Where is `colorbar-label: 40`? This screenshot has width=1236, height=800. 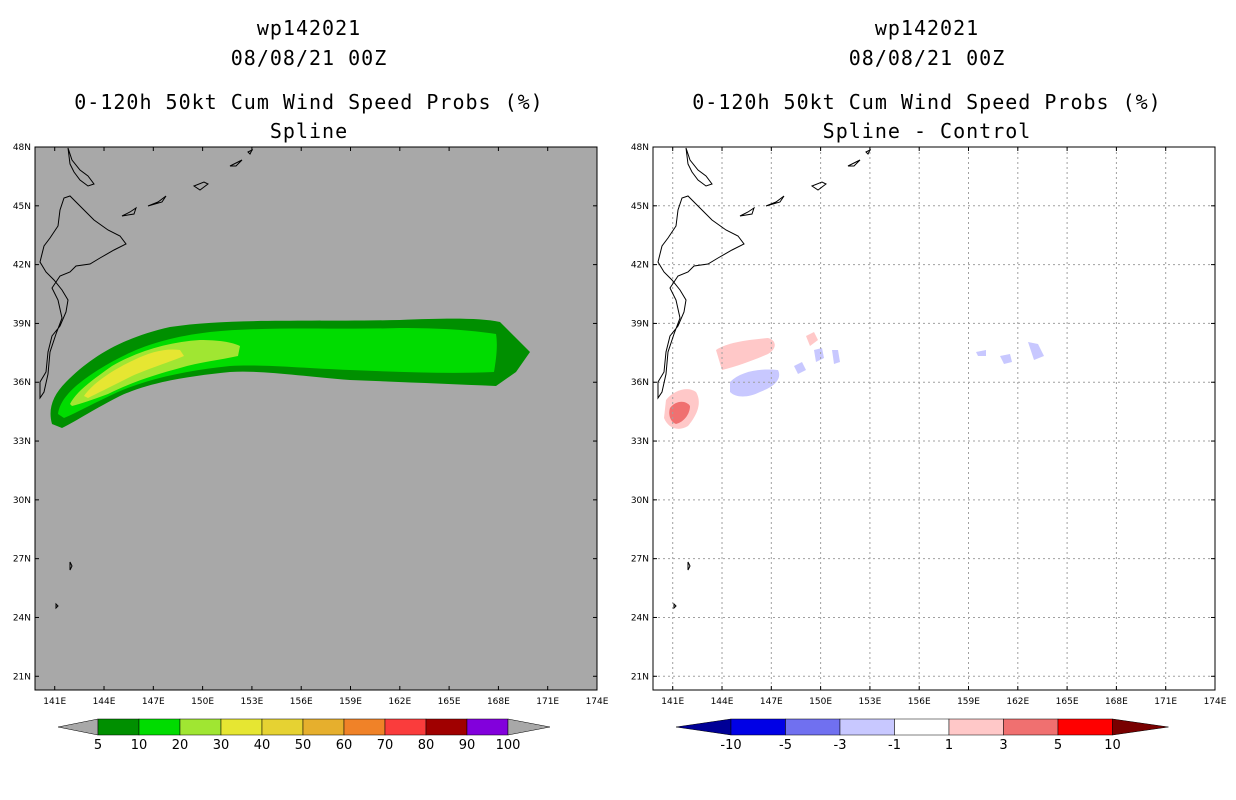 colorbar-label: 40 is located at coordinates (262, 745).